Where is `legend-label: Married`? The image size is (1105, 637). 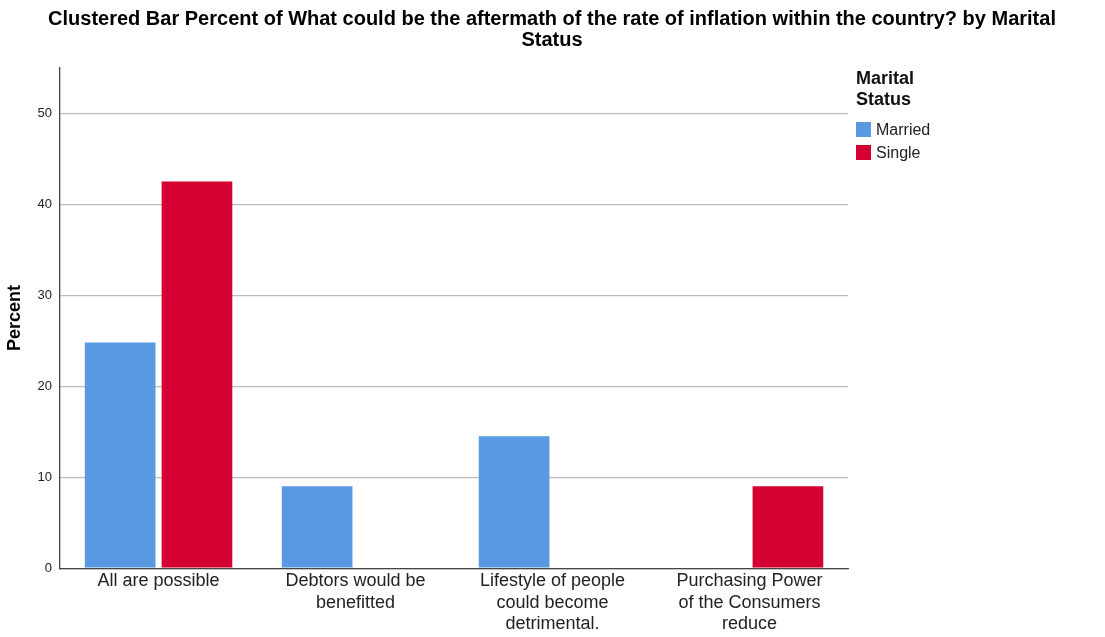
legend-label: Married is located at coordinates (903, 129).